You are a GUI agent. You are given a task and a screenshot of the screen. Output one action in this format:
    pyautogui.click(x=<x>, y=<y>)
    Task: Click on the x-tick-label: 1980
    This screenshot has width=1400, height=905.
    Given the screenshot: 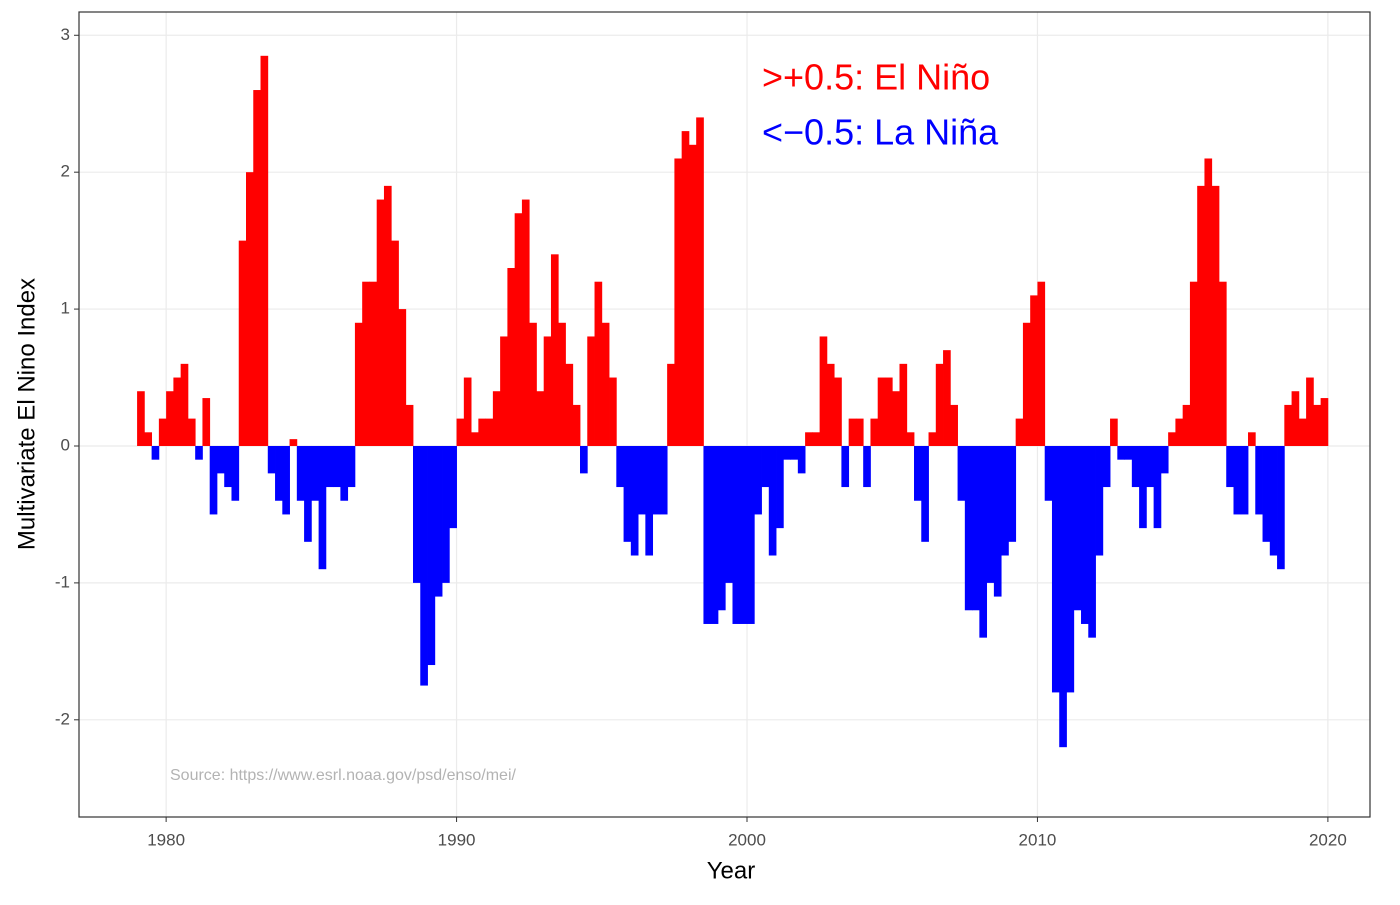 What is the action you would take?
    pyautogui.click(x=166, y=839)
    